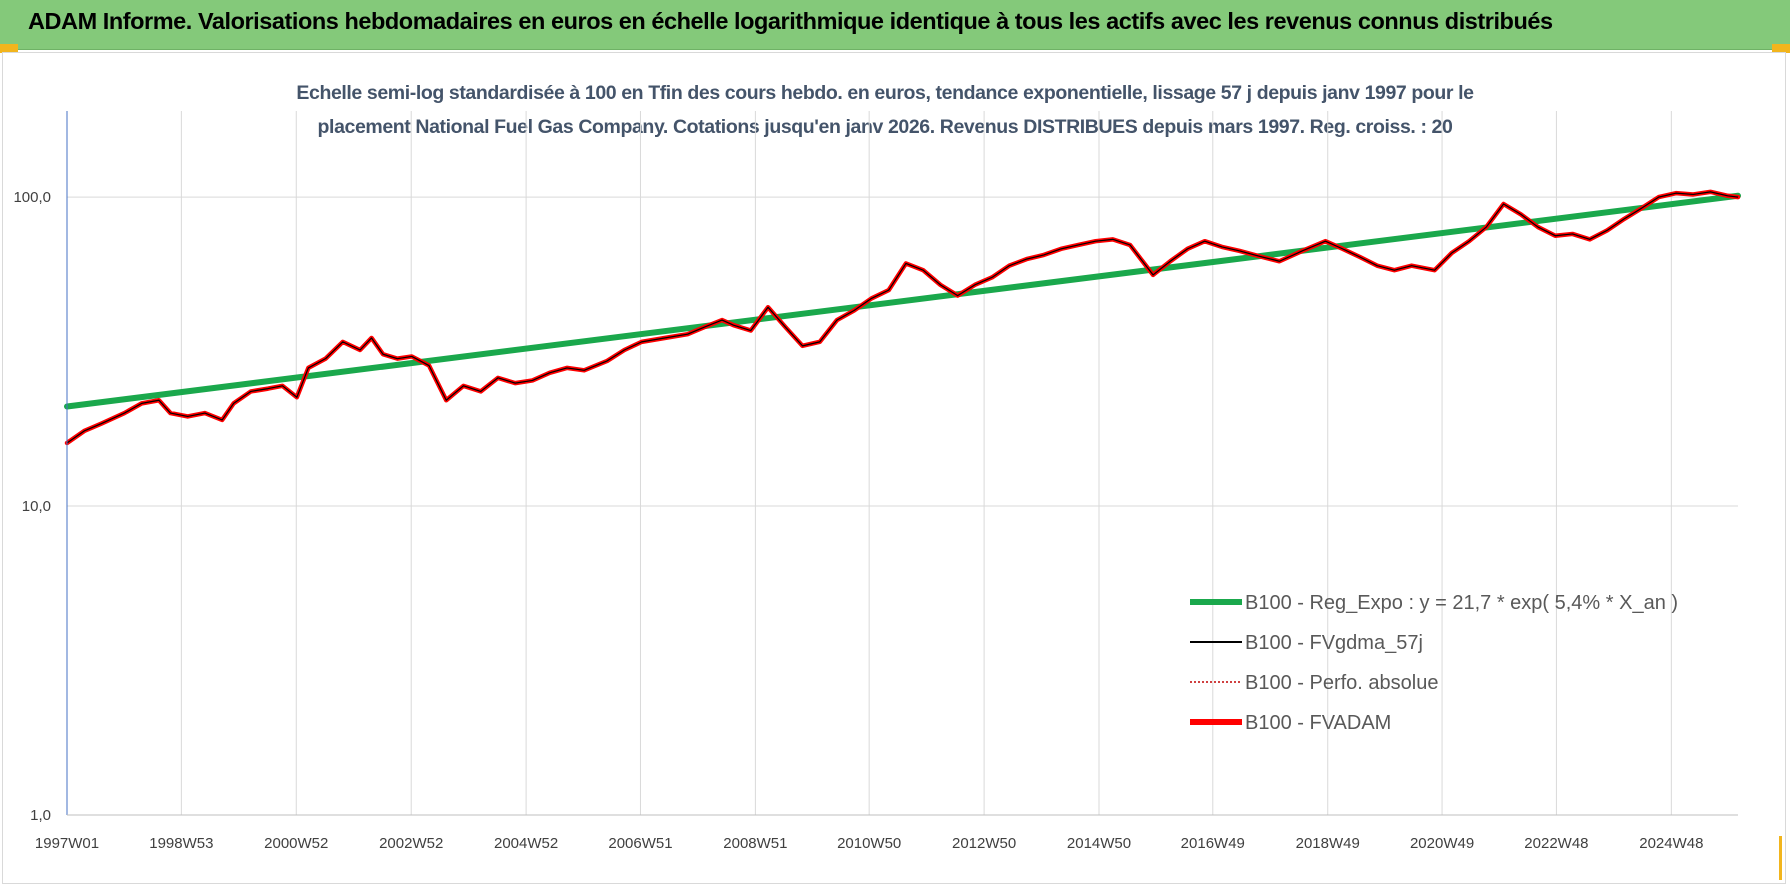 Image resolution: width=1790 pixels, height=888 pixels. Describe the element at coordinates (1213, 843) in the screenshot. I see `x-tick-label: 2016W49` at that location.